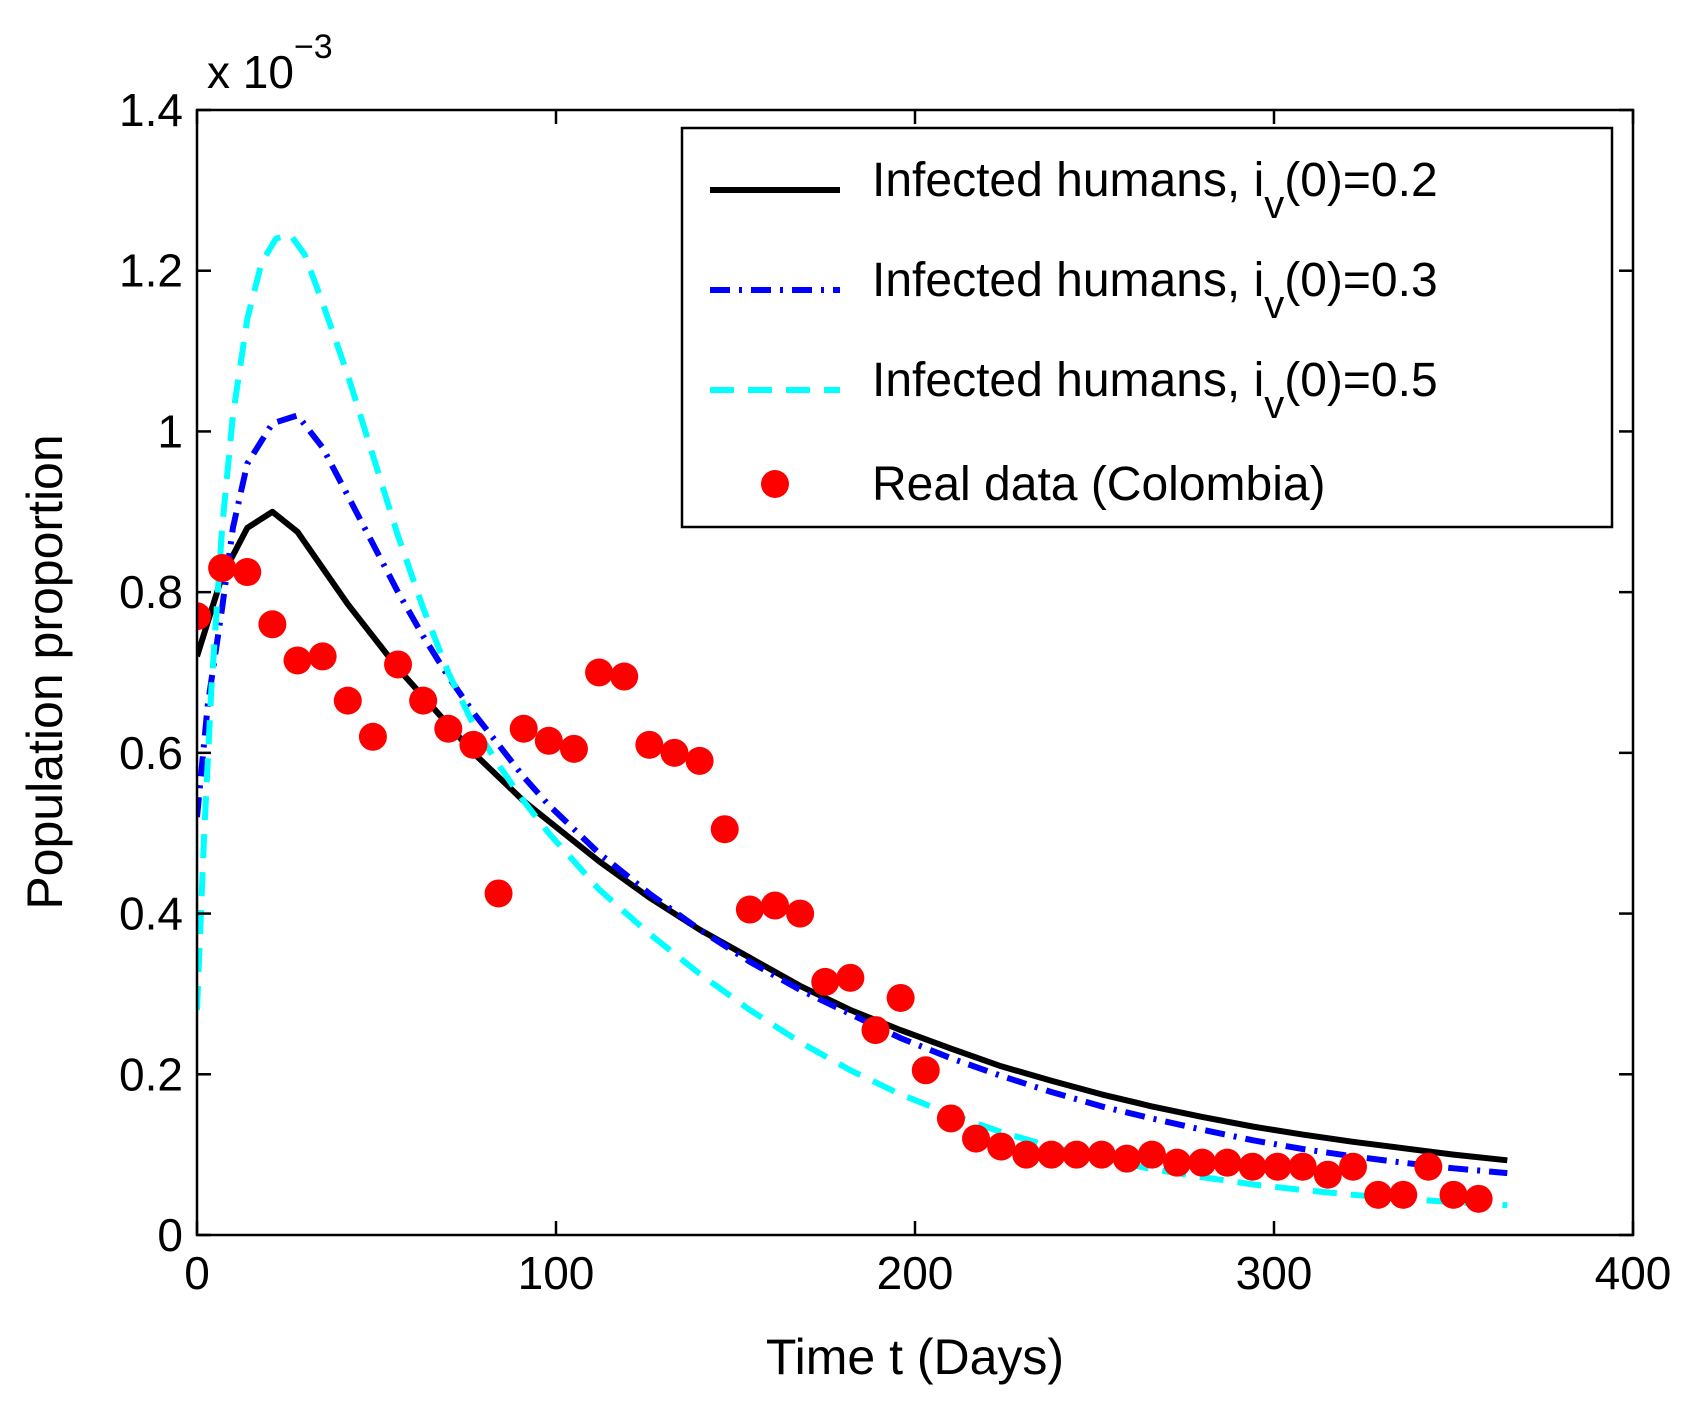  Describe the element at coordinates (151, 271) in the screenshot. I see `y-tick-label: 1.2` at that location.